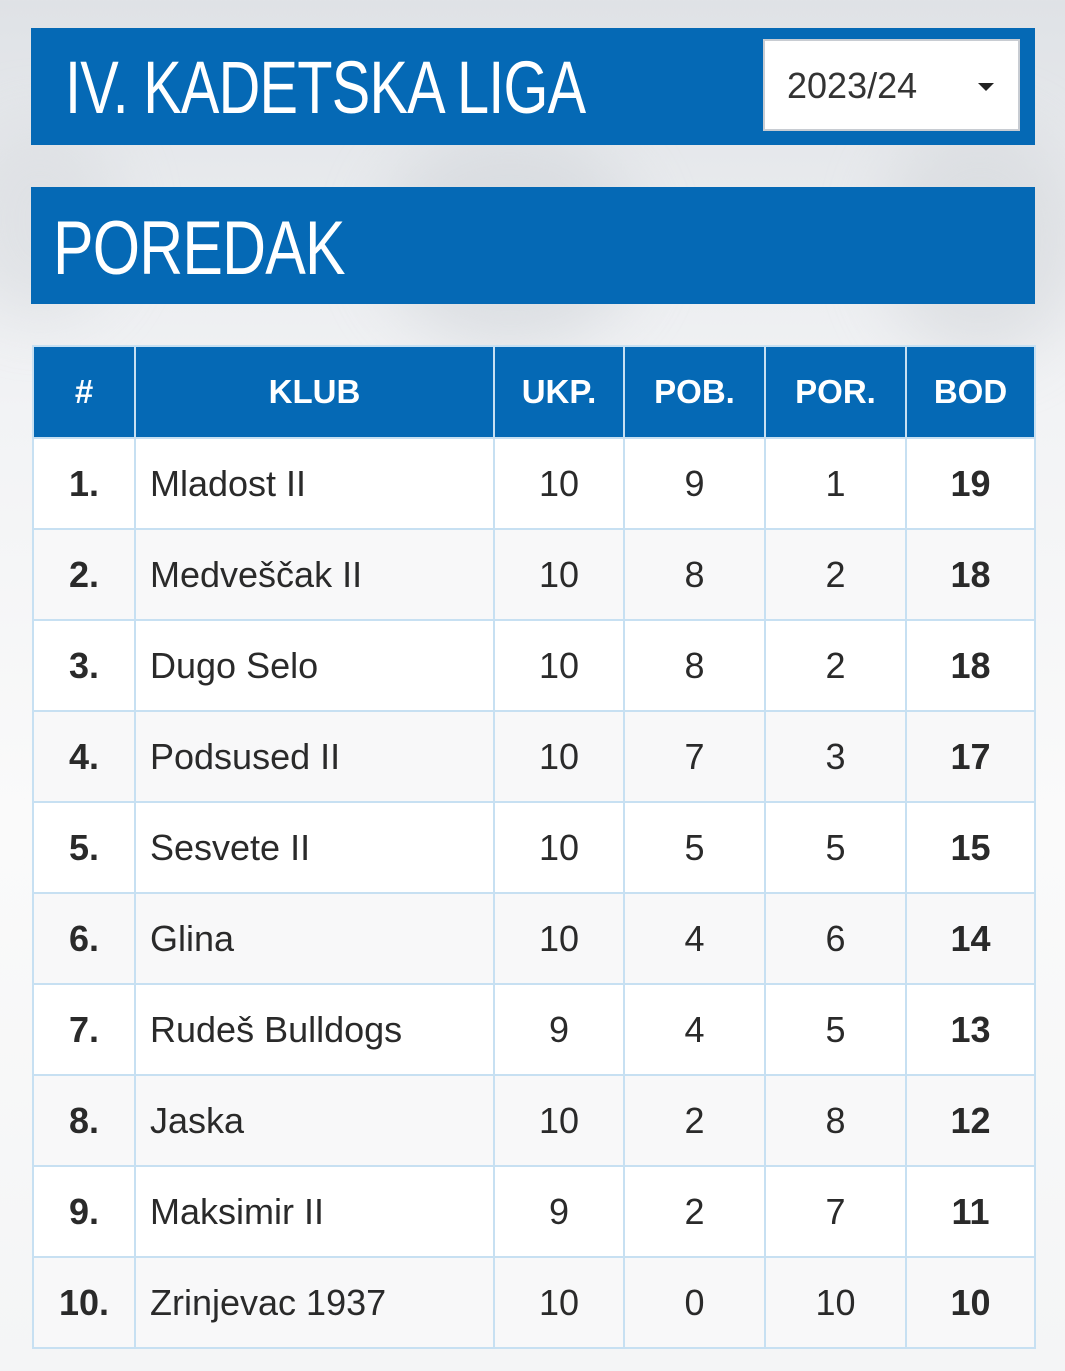  What do you see at coordinates (325, 87) in the screenshot?
I see `league-title: IV. KADETSKA LIGA` at bounding box center [325, 87].